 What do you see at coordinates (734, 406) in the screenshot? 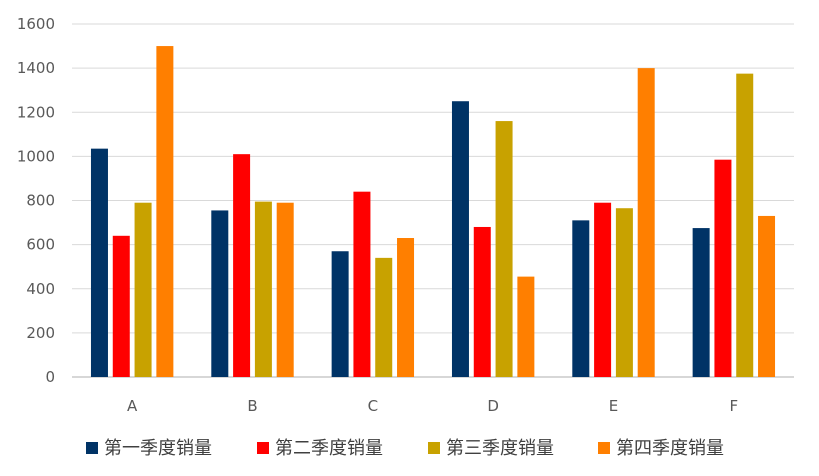
I see `x-tick-label: F` at bounding box center [734, 406].